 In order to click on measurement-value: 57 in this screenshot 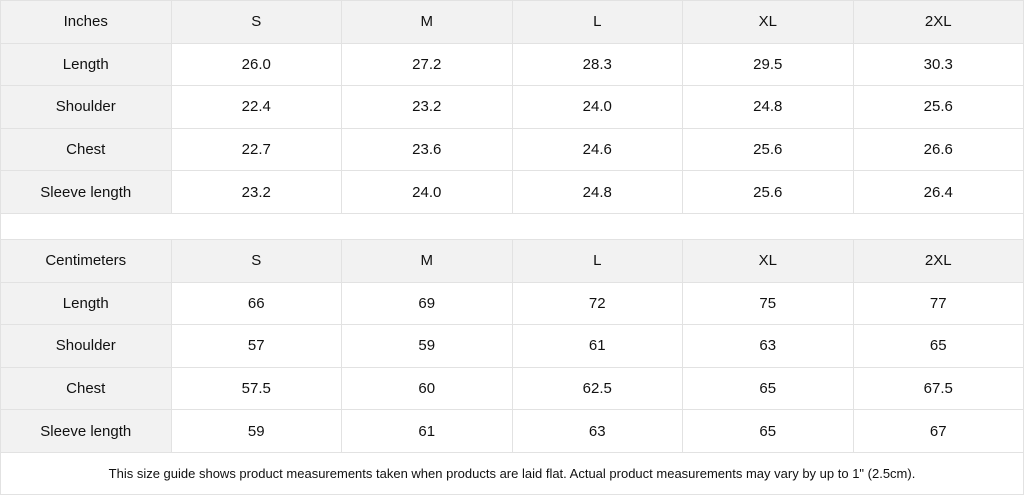, I will do `click(256, 346)`.